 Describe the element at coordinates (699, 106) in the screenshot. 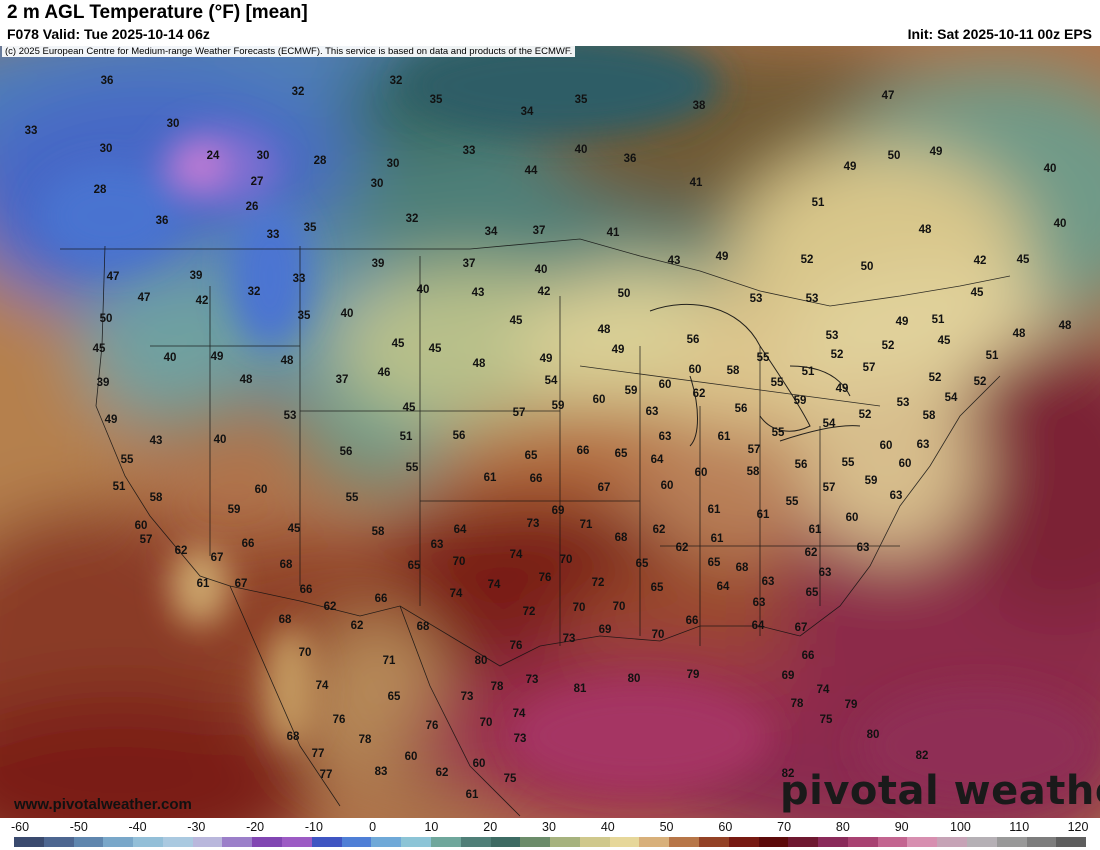

I see `temperature-label: 38` at that location.